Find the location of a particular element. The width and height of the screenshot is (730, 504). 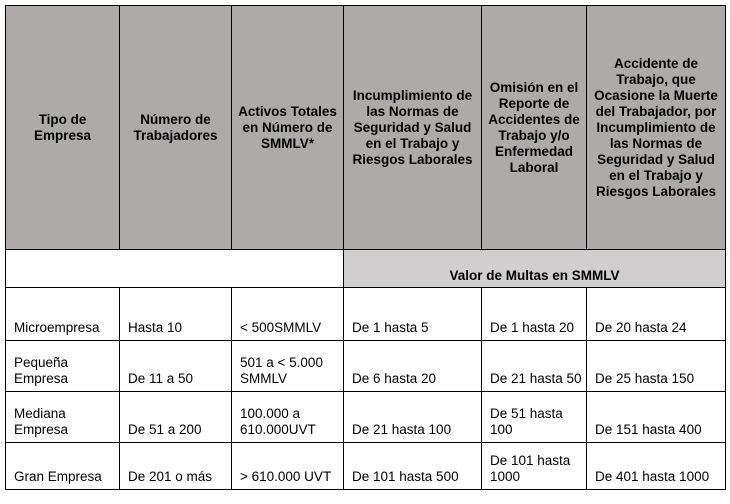

cell: De 101 hasta 1000 is located at coordinates (534, 466).